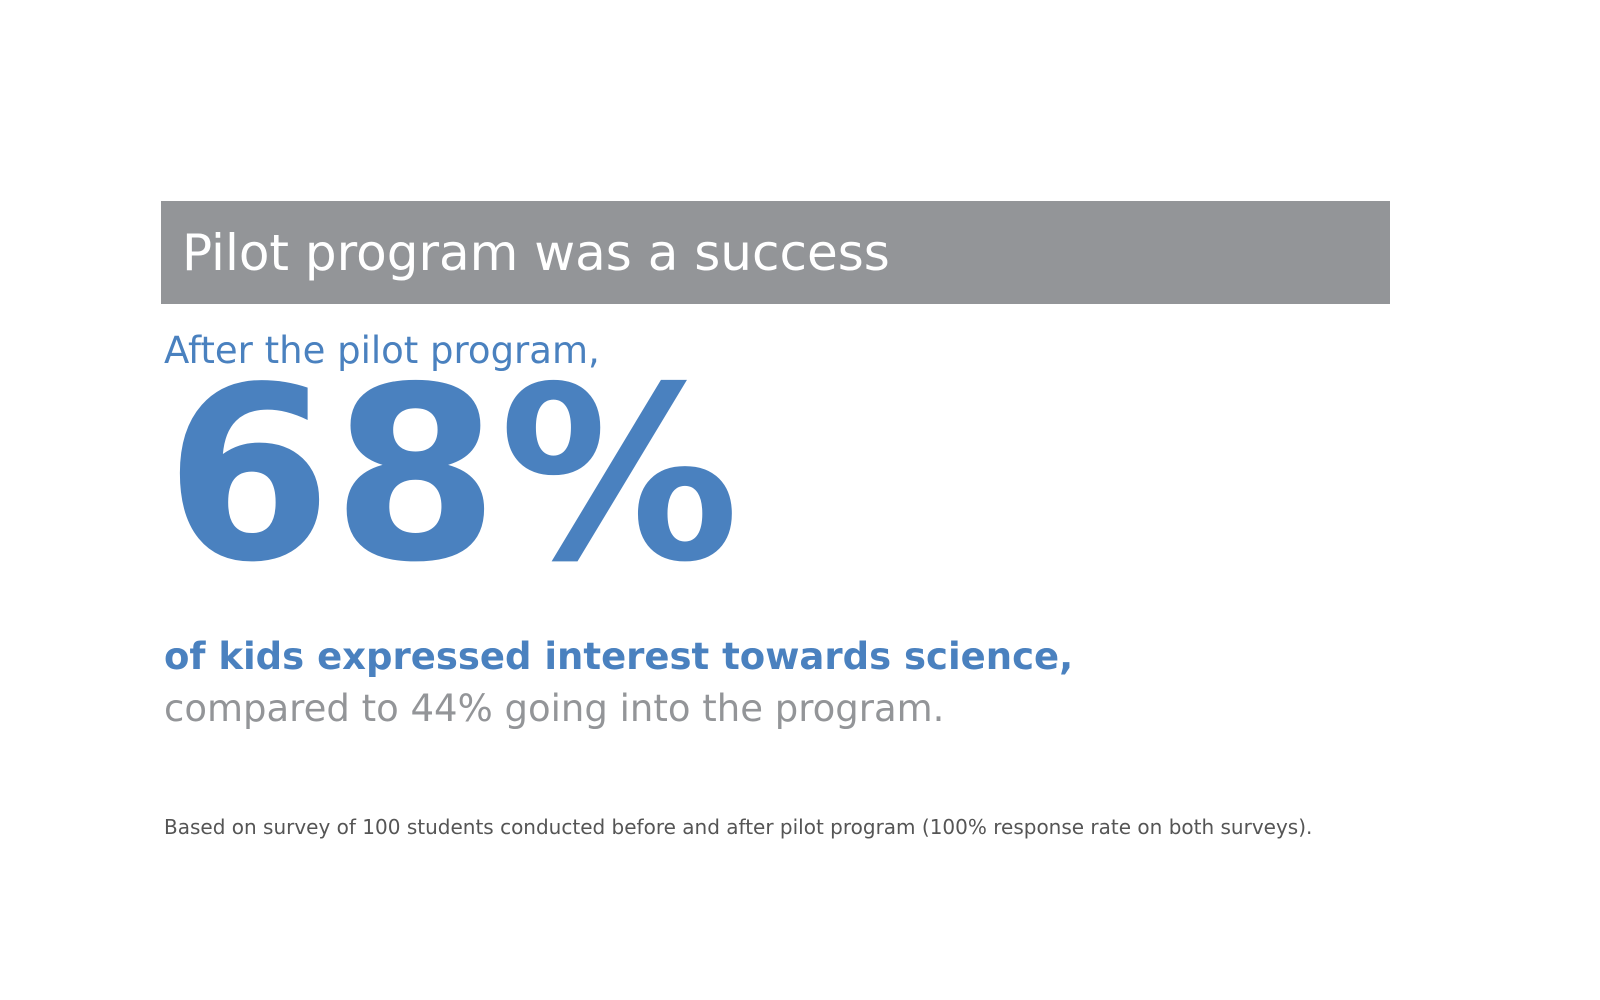 This screenshot has height=1000, width=1600. Describe the element at coordinates (536, 252) in the screenshot. I see `slide-title: Pilot program was a success` at that location.